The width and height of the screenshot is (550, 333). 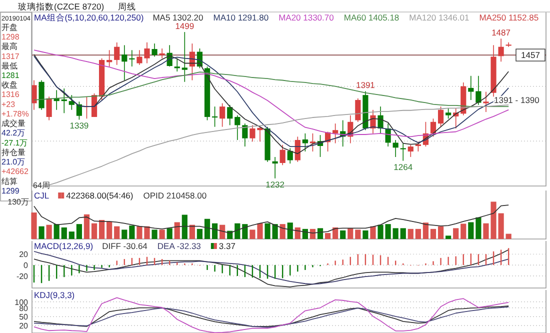 What do you see at coordinates (14, 152) in the screenshot?
I see `text: 持仓量` at bounding box center [14, 152].